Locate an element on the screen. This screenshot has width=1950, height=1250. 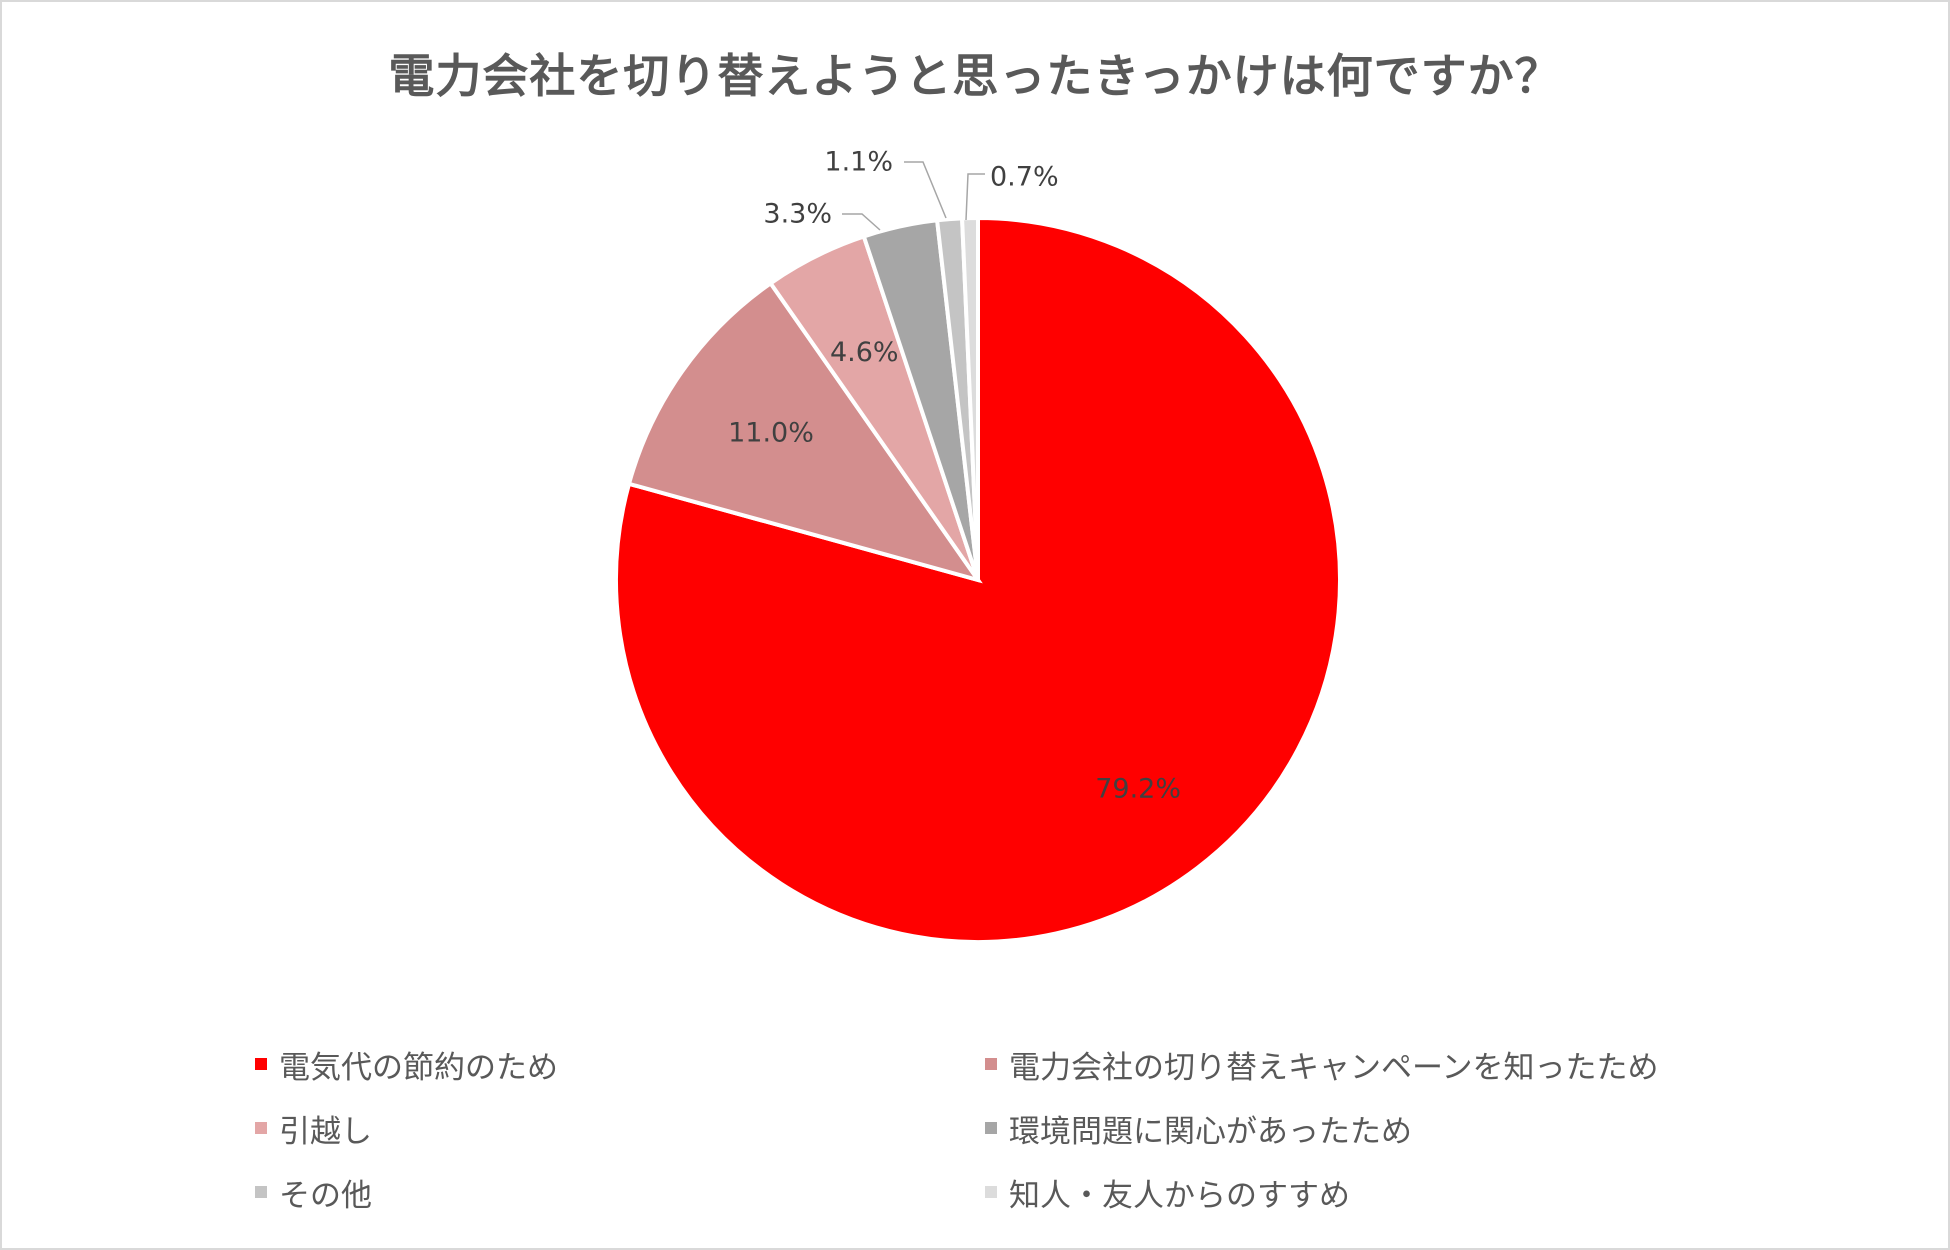
legend-item: 知人・友人からのすすめ is located at coordinates (1350, 1193).